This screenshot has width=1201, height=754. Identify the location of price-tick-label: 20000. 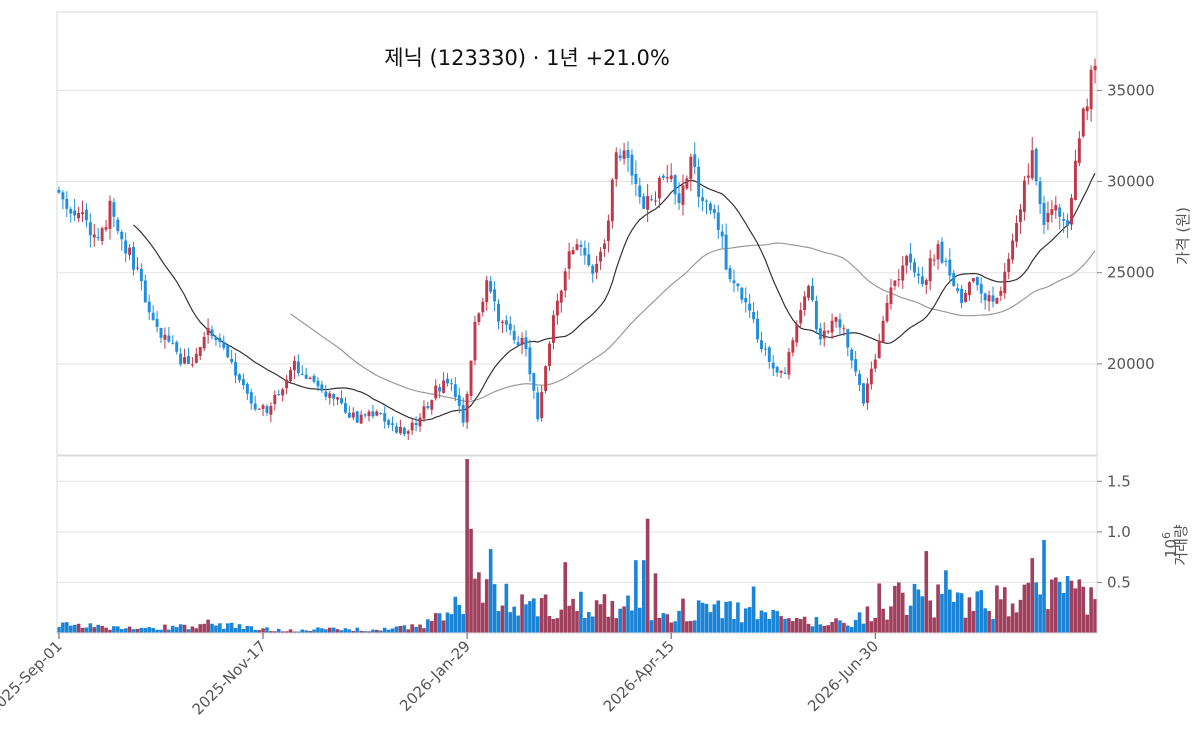
(1131, 364).